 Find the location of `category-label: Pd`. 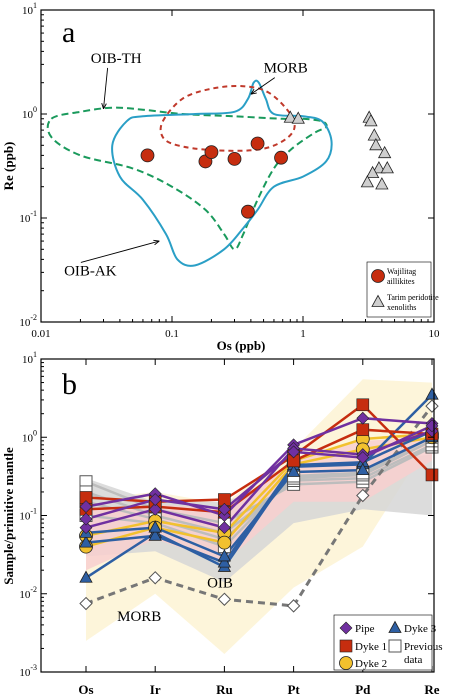

category-label: Pd is located at coordinates (363, 689).